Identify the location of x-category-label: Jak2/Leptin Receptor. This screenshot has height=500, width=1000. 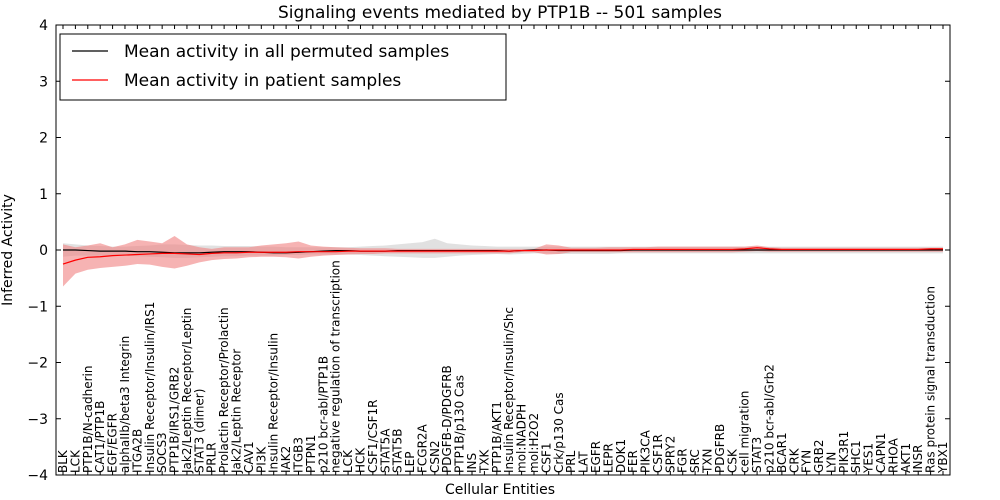
(237, 411).